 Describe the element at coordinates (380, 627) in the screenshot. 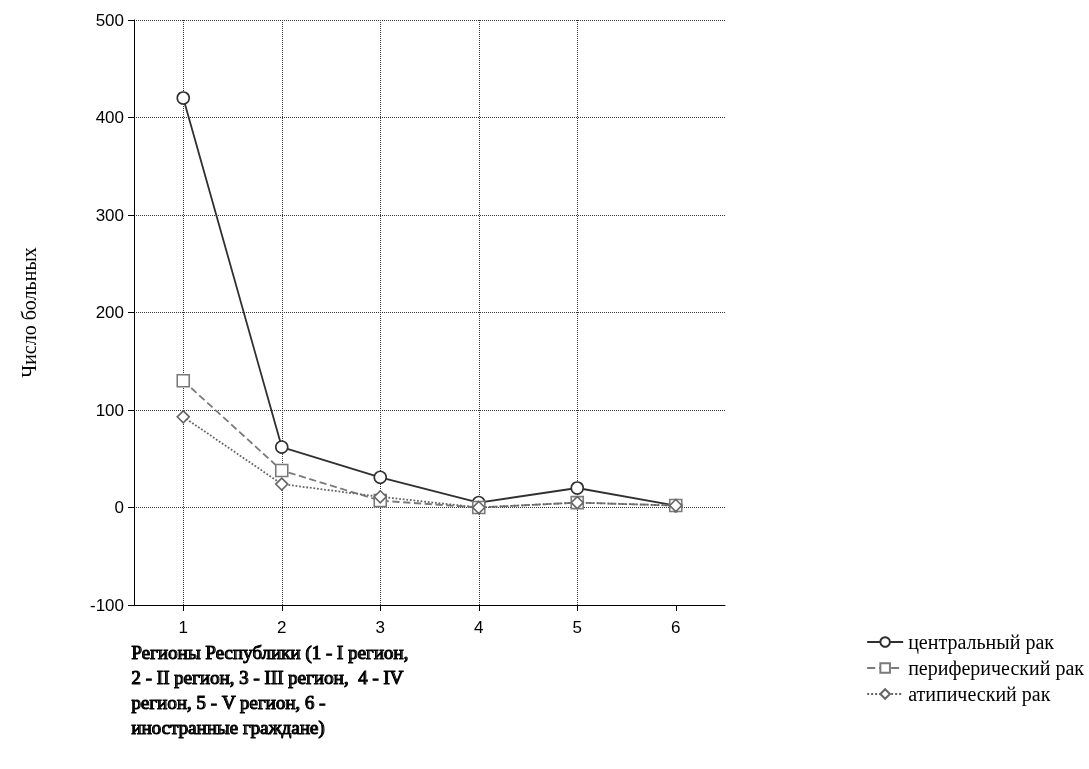

I see `x-tick-label: 3` at that location.